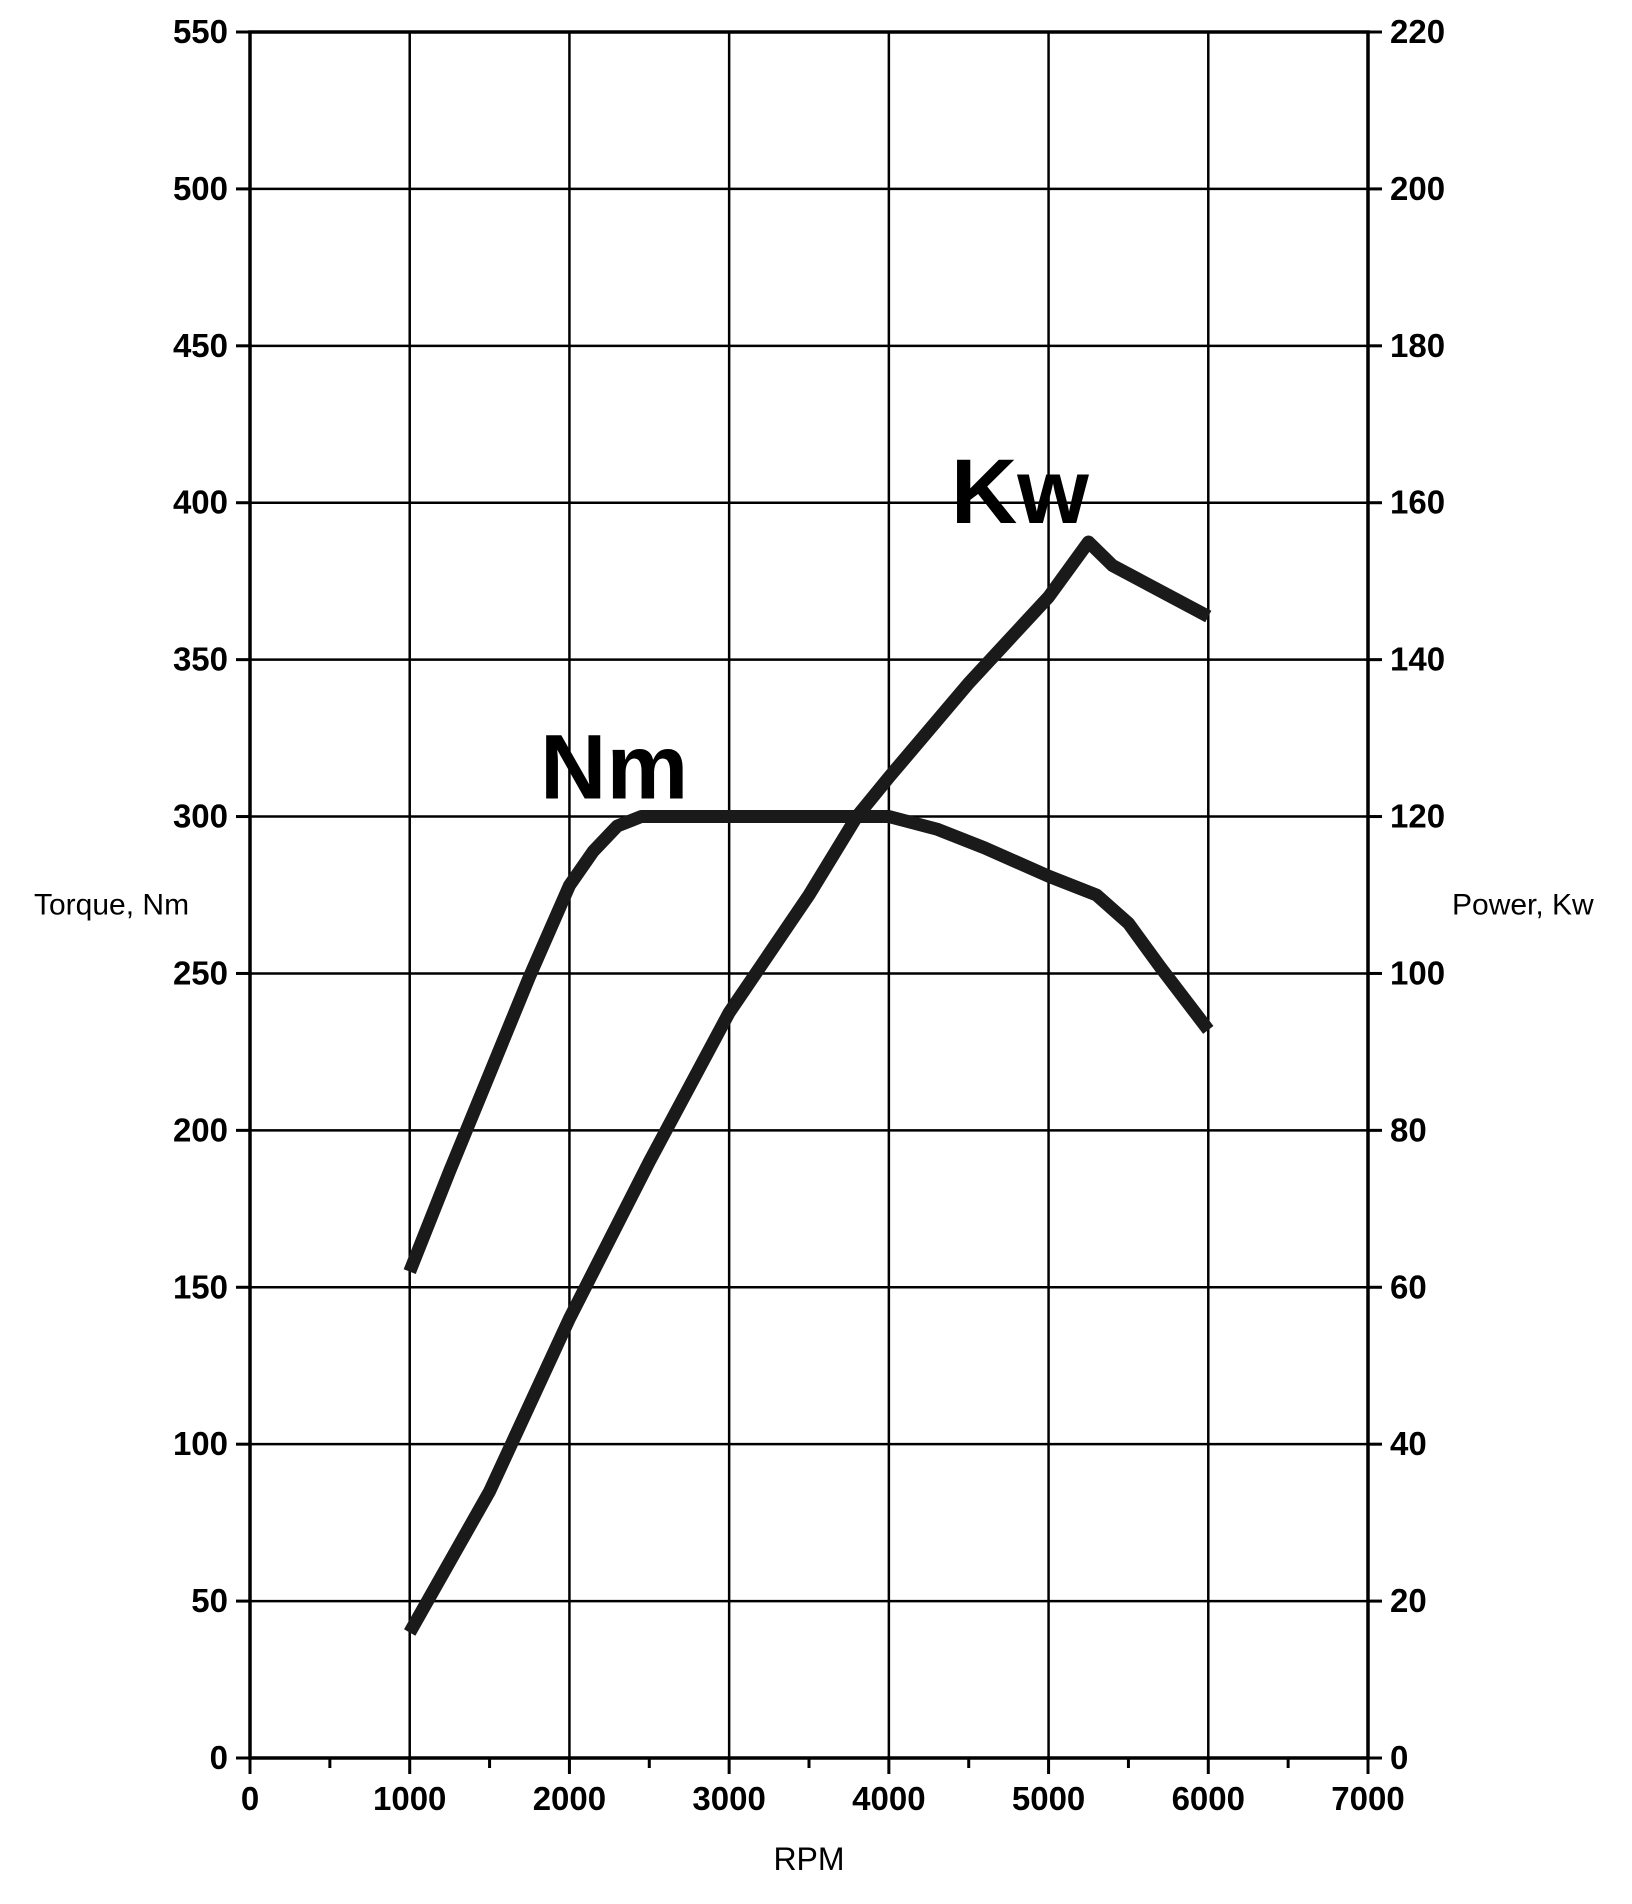 The height and width of the screenshot is (1904, 1632). I want to click on left-axis-tick-label: 50, so click(209, 1600).